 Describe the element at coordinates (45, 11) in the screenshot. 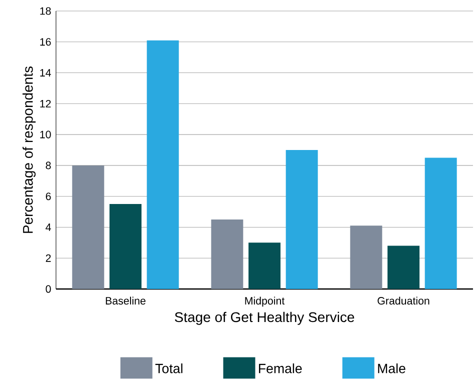

I see `y-tick-label: 18` at that location.